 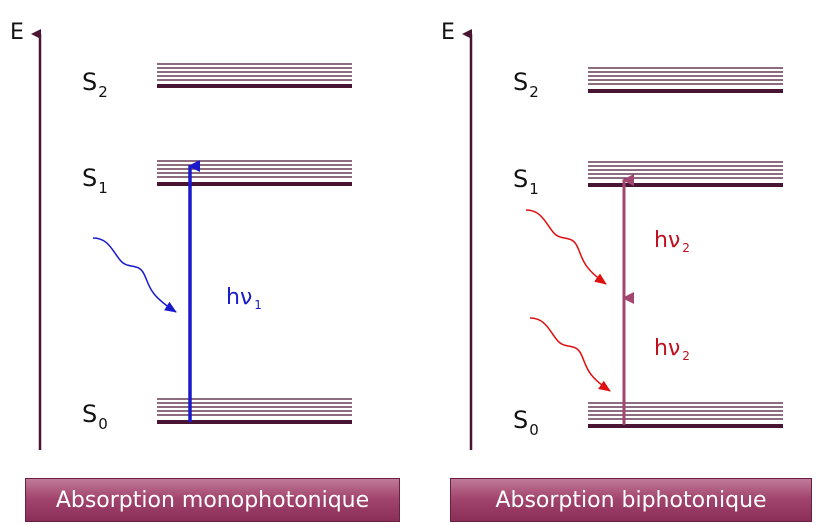 What do you see at coordinates (244, 298) in the screenshot?
I see `photon-label-hv1: hν 1` at bounding box center [244, 298].